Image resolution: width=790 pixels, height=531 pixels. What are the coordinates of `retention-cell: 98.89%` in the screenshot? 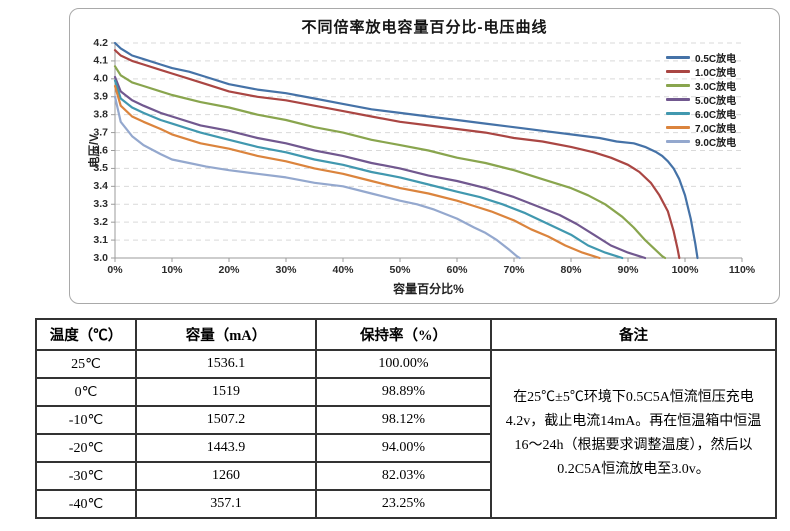 It's located at (403, 392).